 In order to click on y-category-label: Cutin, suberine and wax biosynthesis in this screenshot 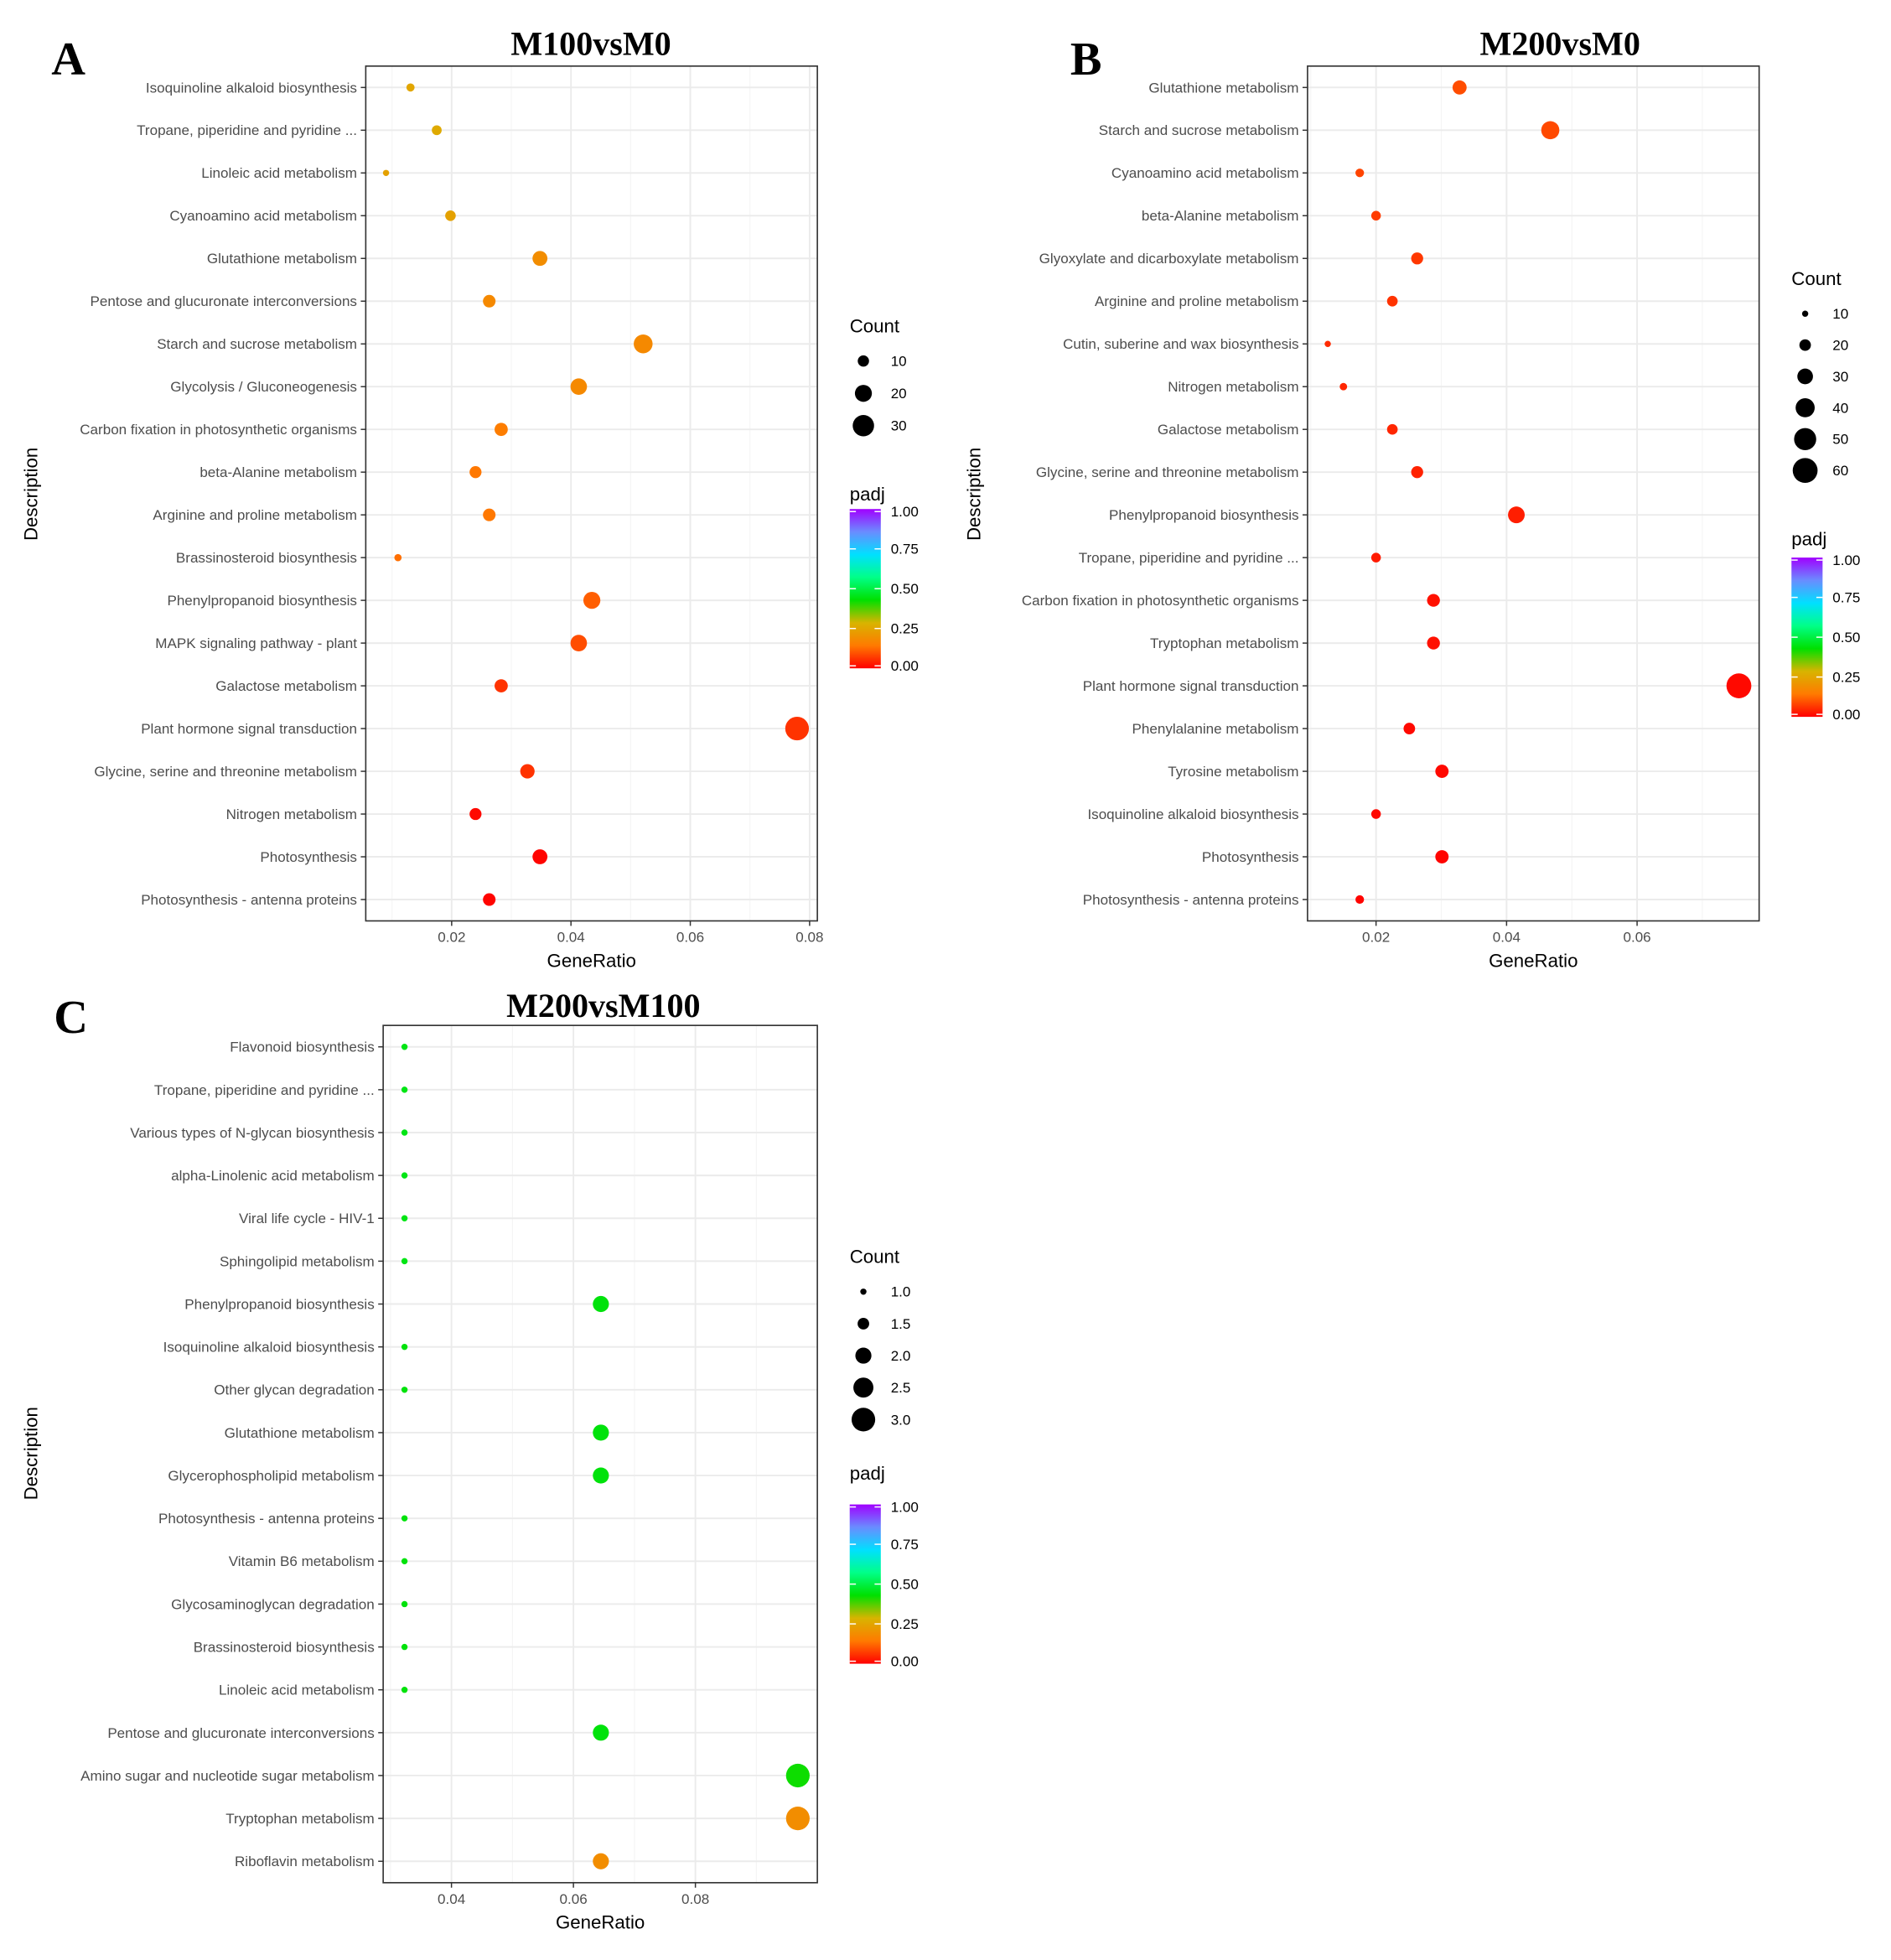, I will do `click(1180, 344)`.